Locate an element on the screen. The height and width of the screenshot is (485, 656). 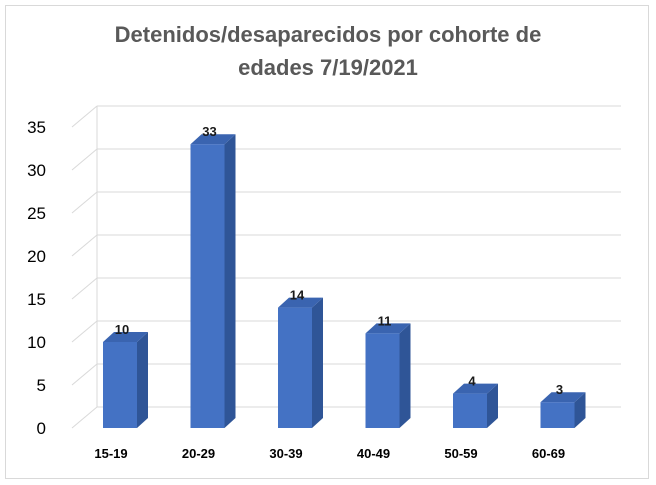
x-category-label: 60-69 is located at coordinates (548, 453).